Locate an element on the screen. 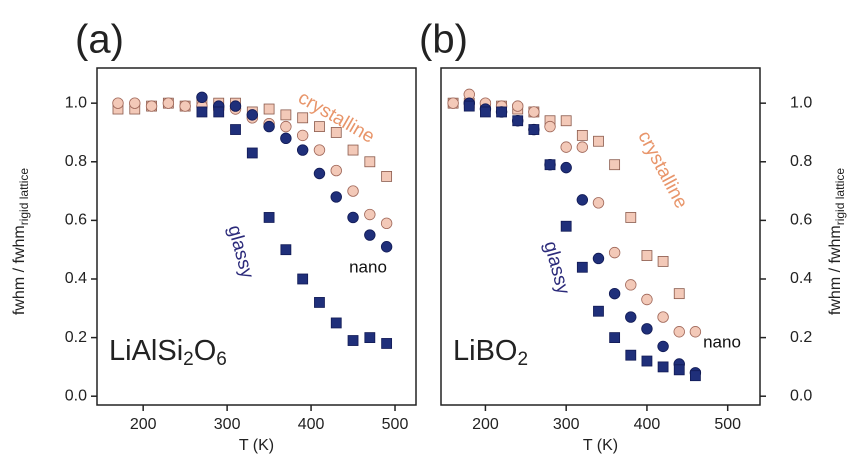 The width and height of the screenshot is (853, 460). y-tick-label: 1.0 is located at coordinates (801, 102).